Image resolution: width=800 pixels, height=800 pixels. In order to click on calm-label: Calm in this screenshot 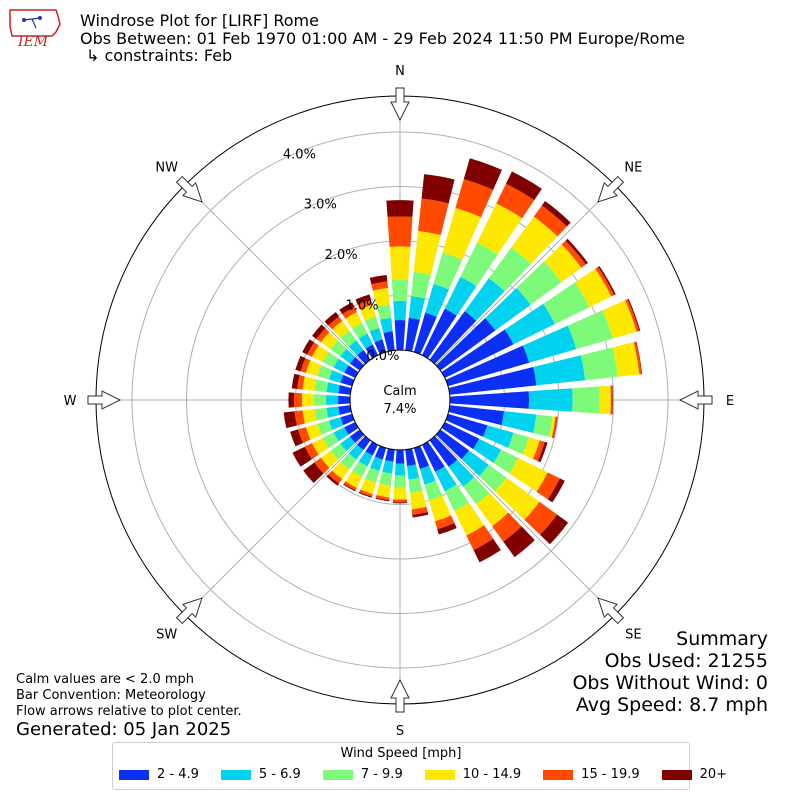, I will do `click(399, 391)`.